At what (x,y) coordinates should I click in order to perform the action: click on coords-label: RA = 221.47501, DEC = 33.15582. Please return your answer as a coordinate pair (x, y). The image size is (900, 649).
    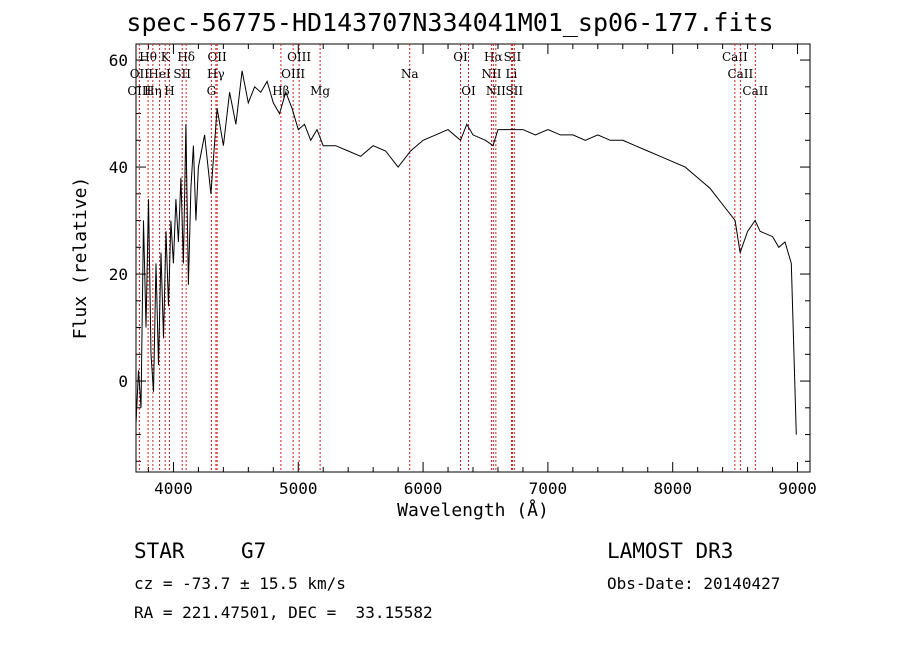
    Looking at the image, I should click on (283, 612).